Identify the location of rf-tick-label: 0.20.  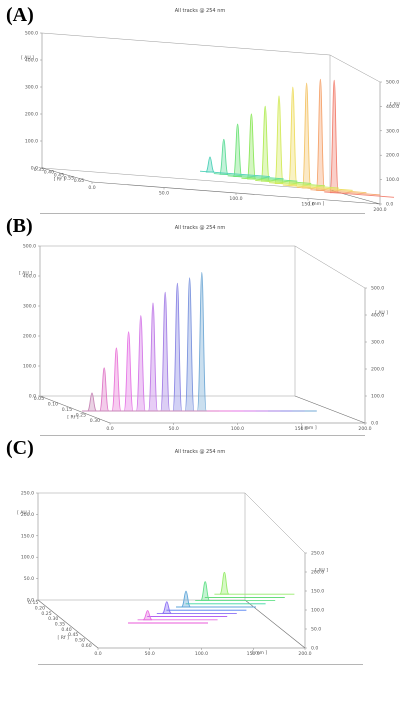
(40, 609).